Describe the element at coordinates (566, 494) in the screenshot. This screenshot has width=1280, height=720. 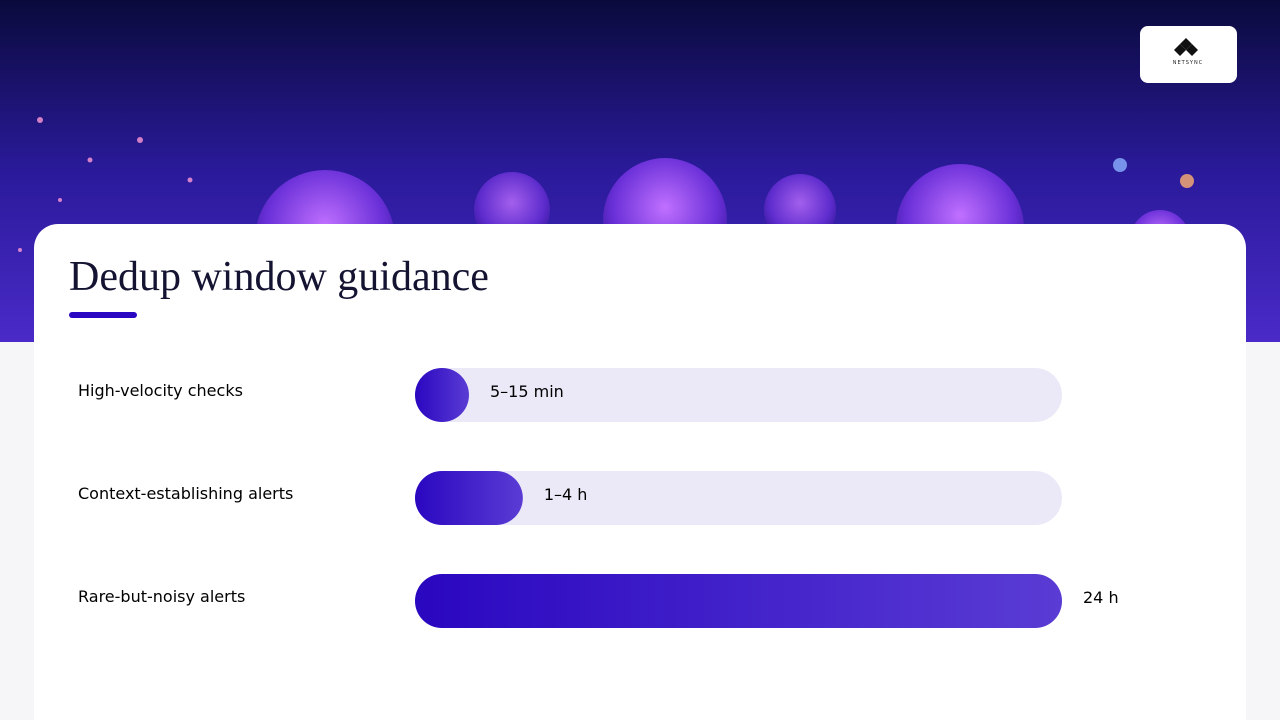
I see `value-label: 1–4 h` at that location.